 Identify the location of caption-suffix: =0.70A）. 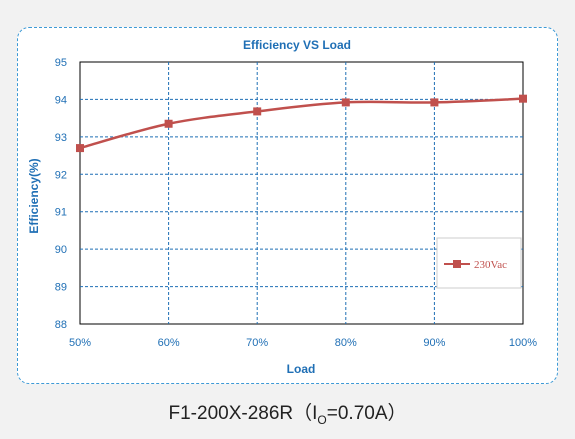
(366, 413).